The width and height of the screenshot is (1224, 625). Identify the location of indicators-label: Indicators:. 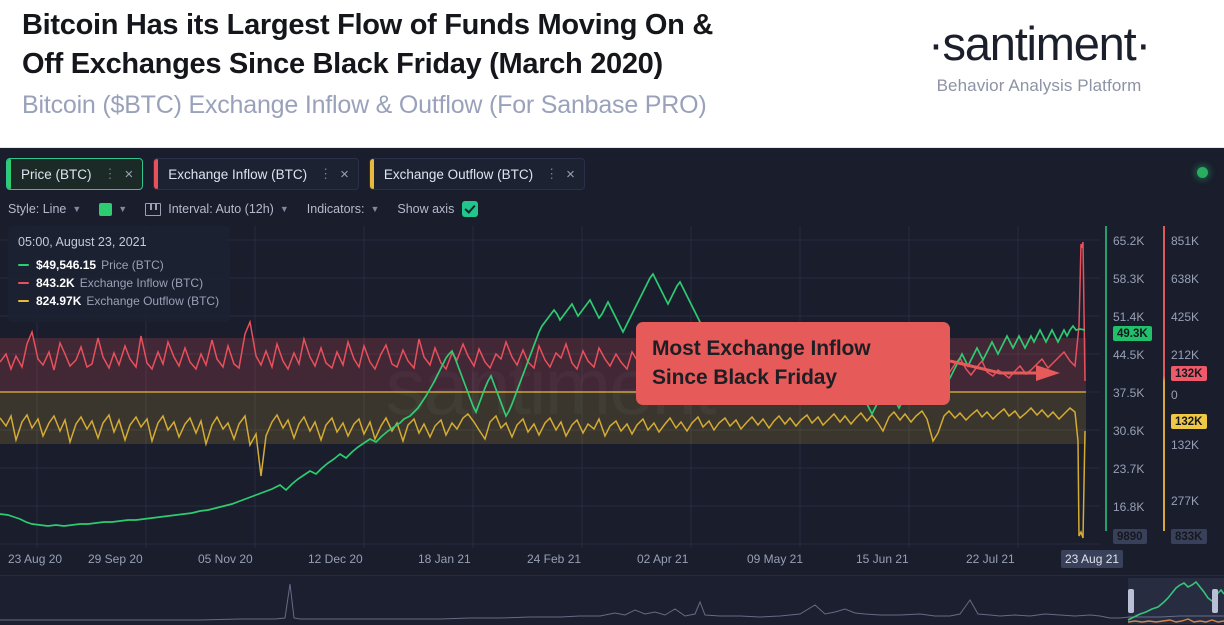
(335, 209).